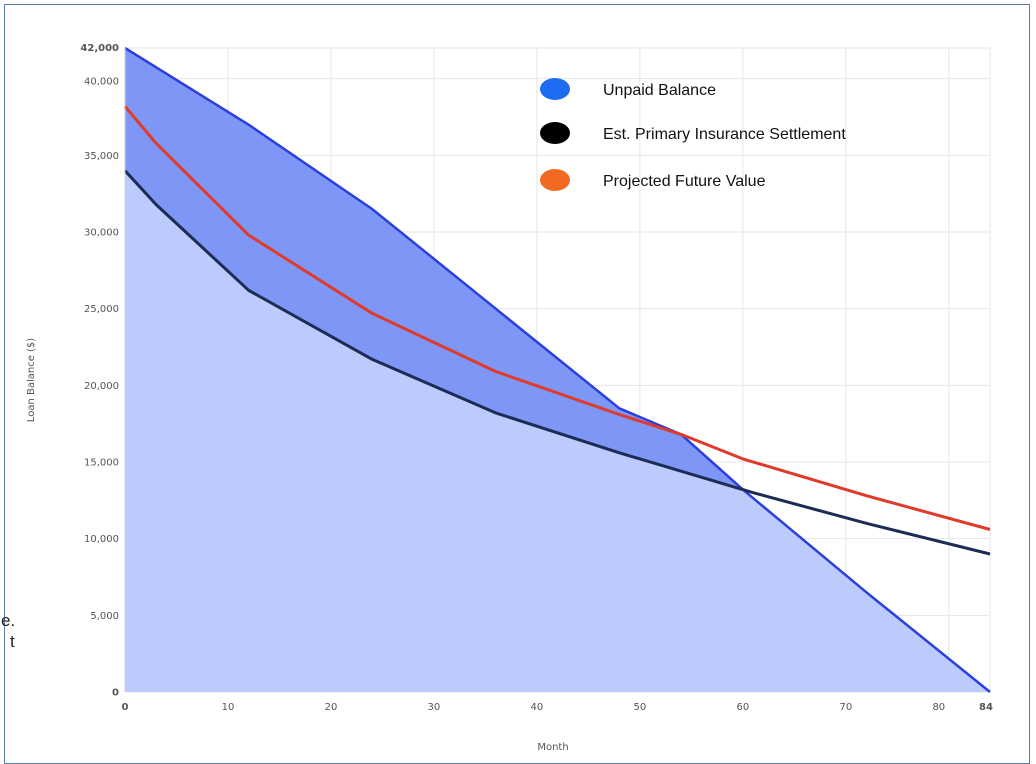 The width and height of the screenshot is (1036, 764). What do you see at coordinates (228, 707) in the screenshot?
I see `x-tick-label-1: 10` at bounding box center [228, 707].